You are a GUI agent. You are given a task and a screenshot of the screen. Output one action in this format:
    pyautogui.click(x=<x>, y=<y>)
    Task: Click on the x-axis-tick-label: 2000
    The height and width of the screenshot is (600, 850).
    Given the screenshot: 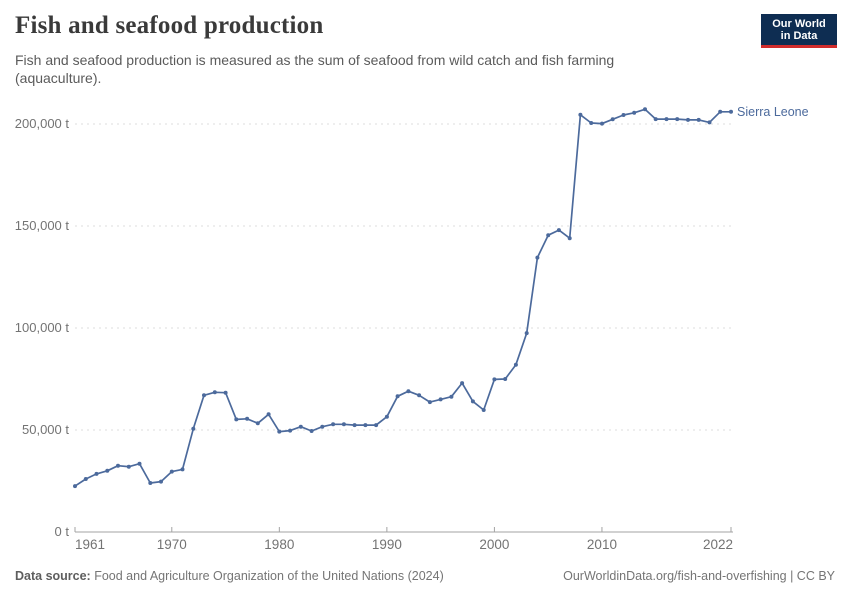 What is the action you would take?
    pyautogui.click(x=494, y=544)
    